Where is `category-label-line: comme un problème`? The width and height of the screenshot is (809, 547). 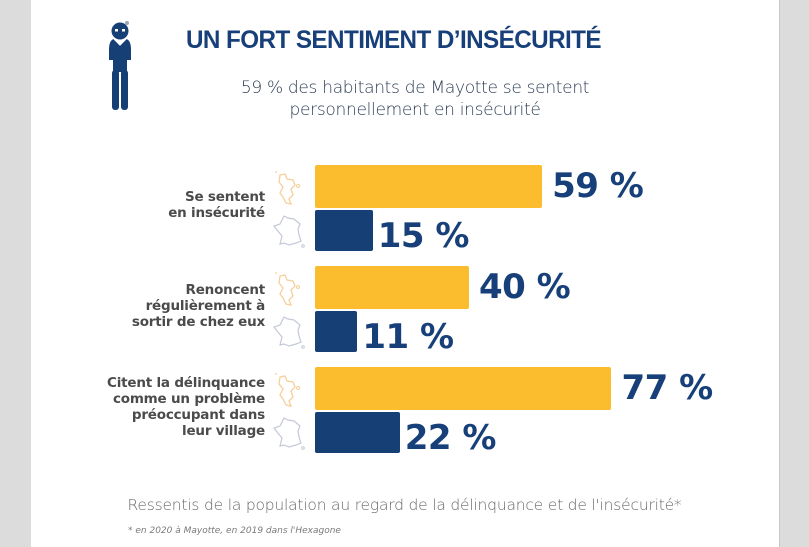
category-label-line: comme un problème is located at coordinates (188, 399).